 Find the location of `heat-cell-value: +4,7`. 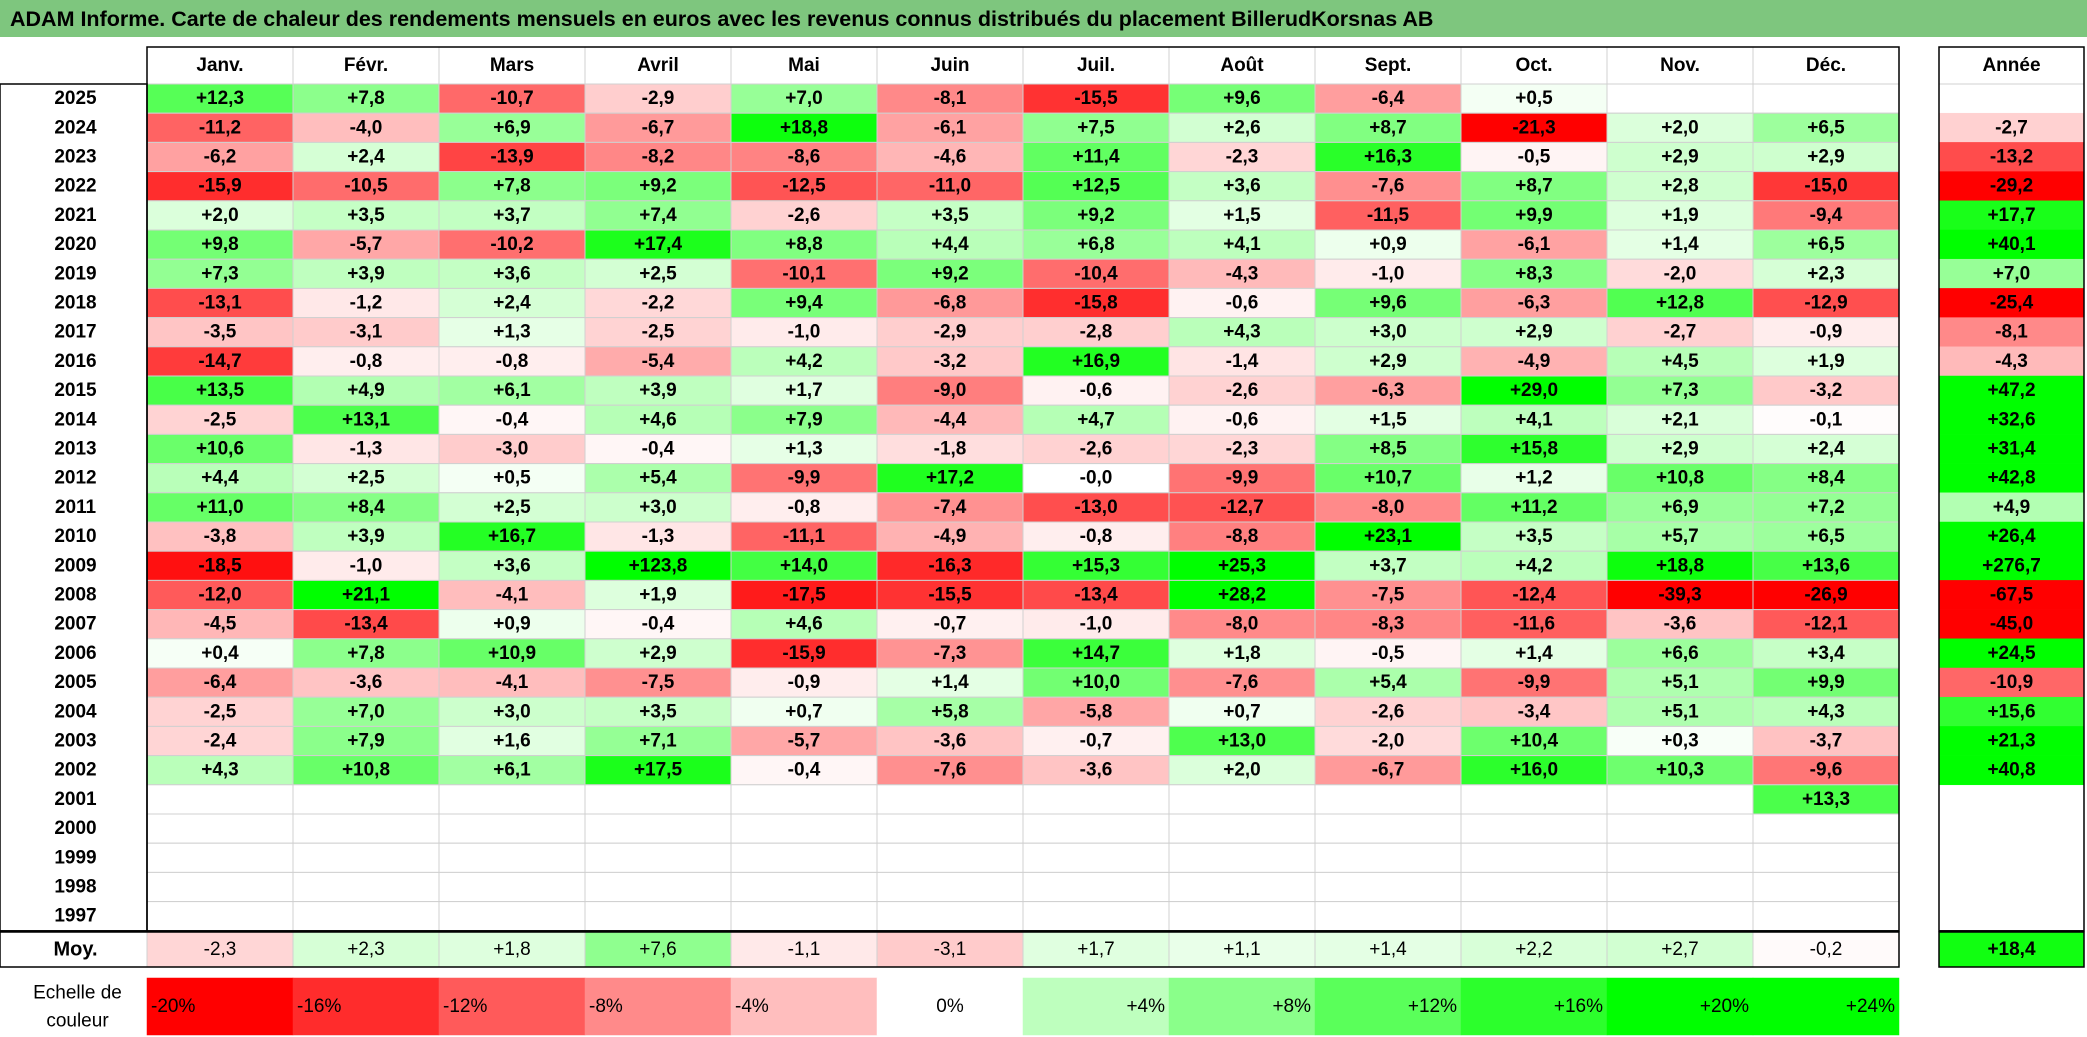

heat-cell-value: +4,7 is located at coordinates (1096, 419).